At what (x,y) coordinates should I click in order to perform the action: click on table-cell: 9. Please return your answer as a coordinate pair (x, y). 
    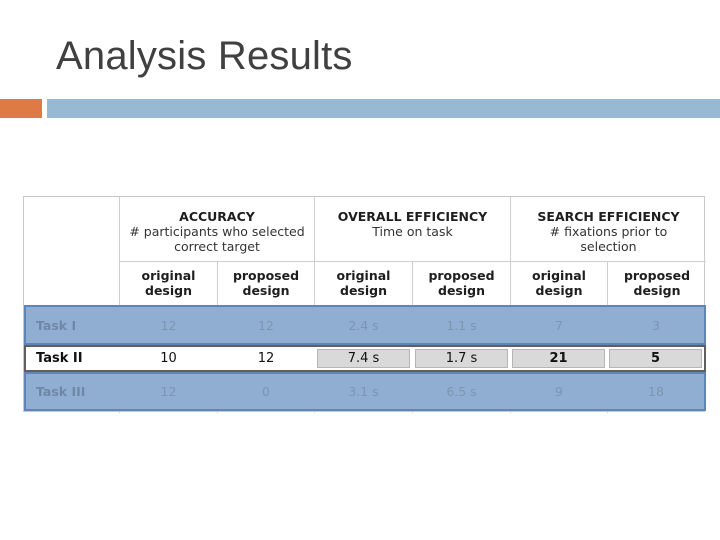
    Looking at the image, I should click on (559, 391).